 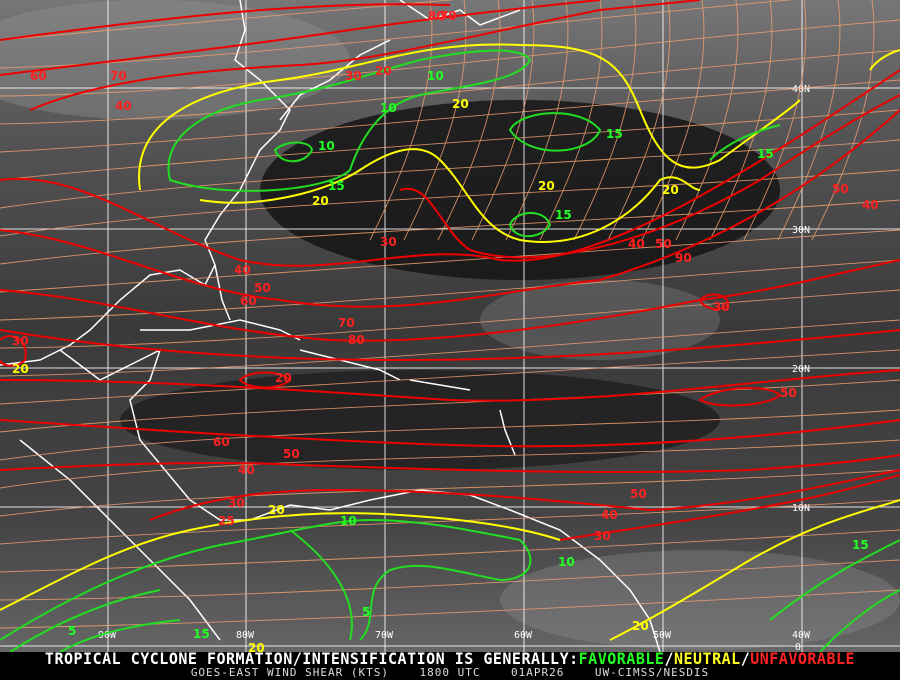 I want to click on contour-label: 25, so click(x=226, y=521).